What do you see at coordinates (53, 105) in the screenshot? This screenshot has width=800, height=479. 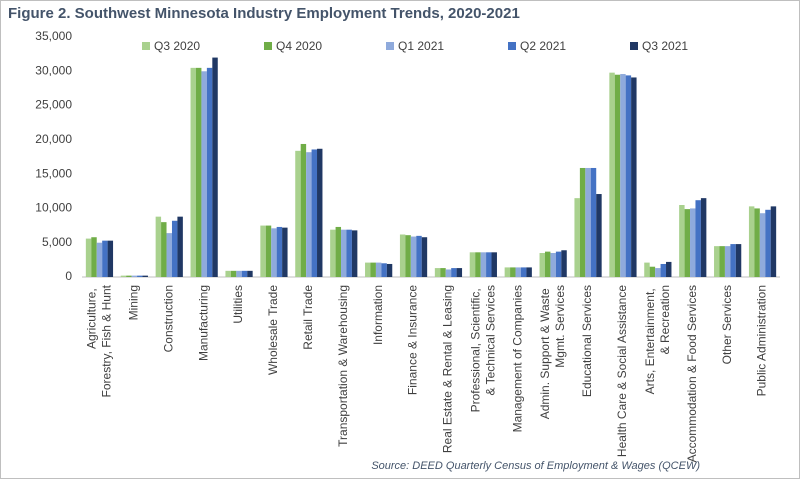 I see `y-tick-label: 25,000` at bounding box center [53, 105].